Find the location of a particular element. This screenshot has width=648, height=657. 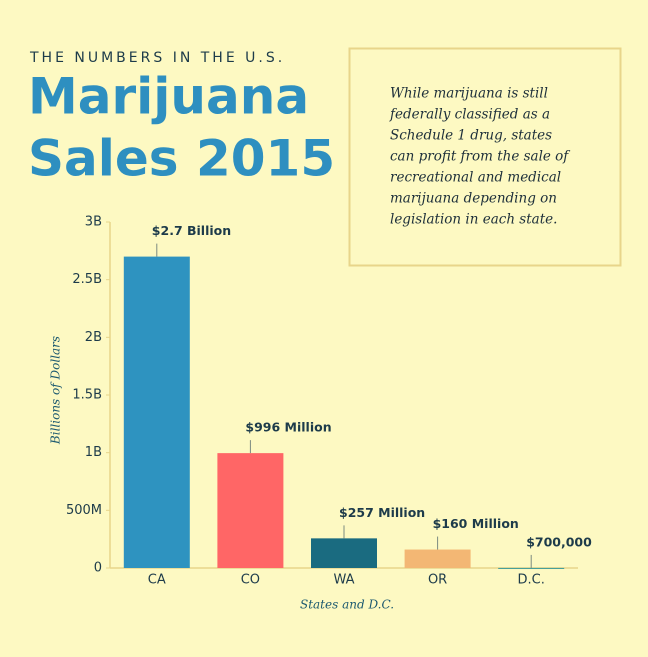

kicker: THE NUMBERS IN THE U.S. is located at coordinates (157, 58).